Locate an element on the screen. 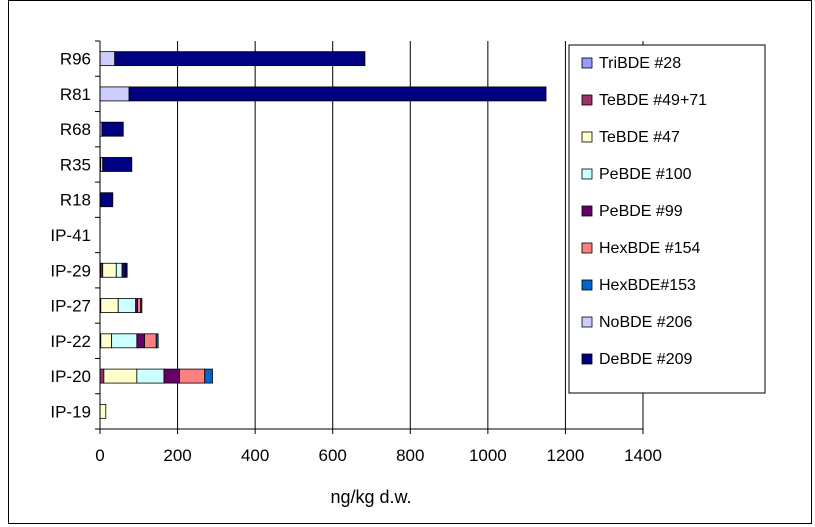 Image resolution: width=815 pixels, height=527 pixels. legend-label-6: HexBDE#153 is located at coordinates (647, 285).